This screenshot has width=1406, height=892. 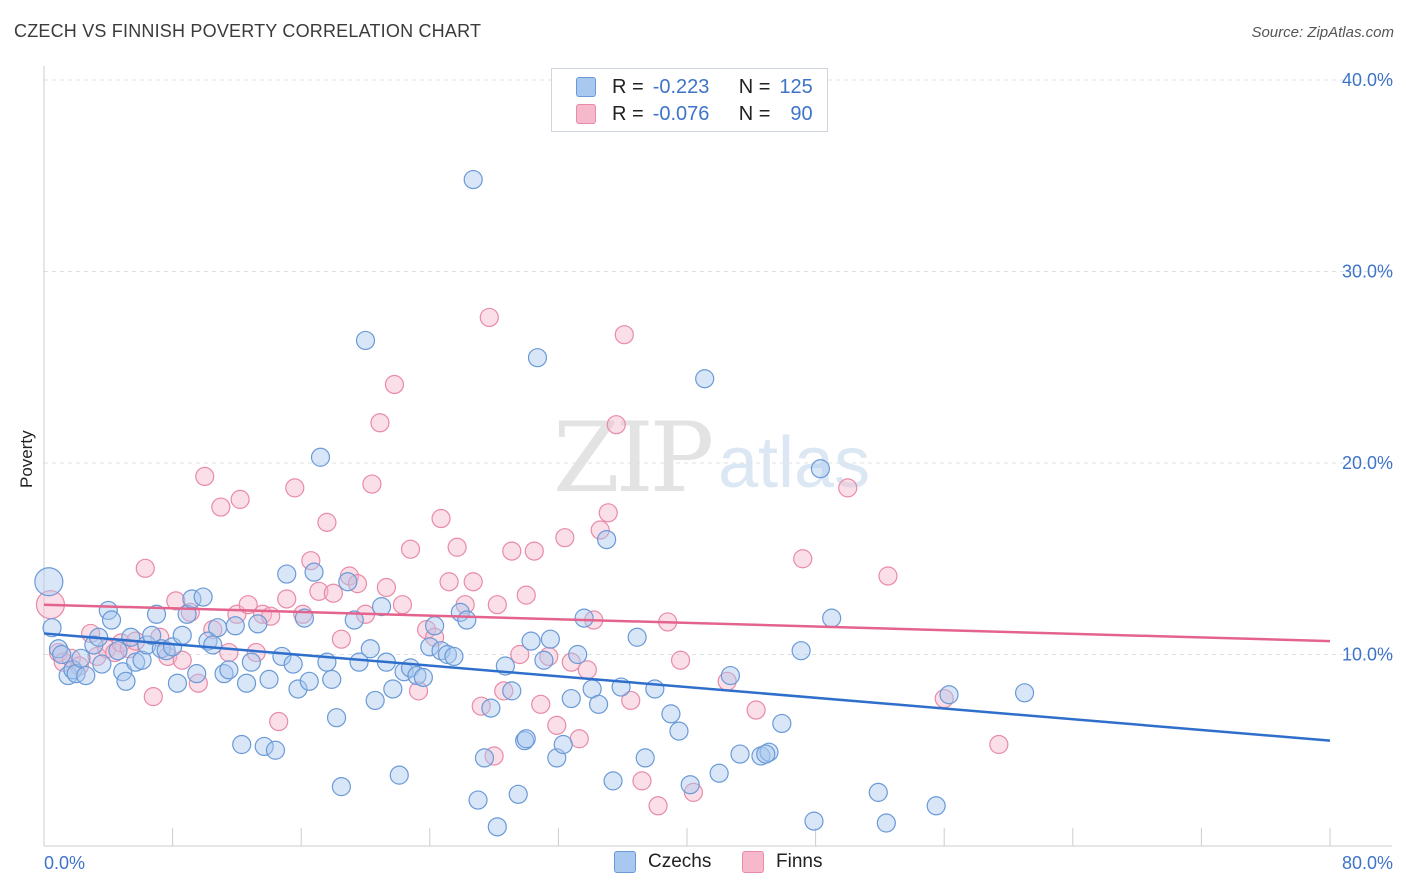 What do you see at coordinates (628, 86) in the screenshot?
I see `legend-r-label: R =` at bounding box center [628, 86].